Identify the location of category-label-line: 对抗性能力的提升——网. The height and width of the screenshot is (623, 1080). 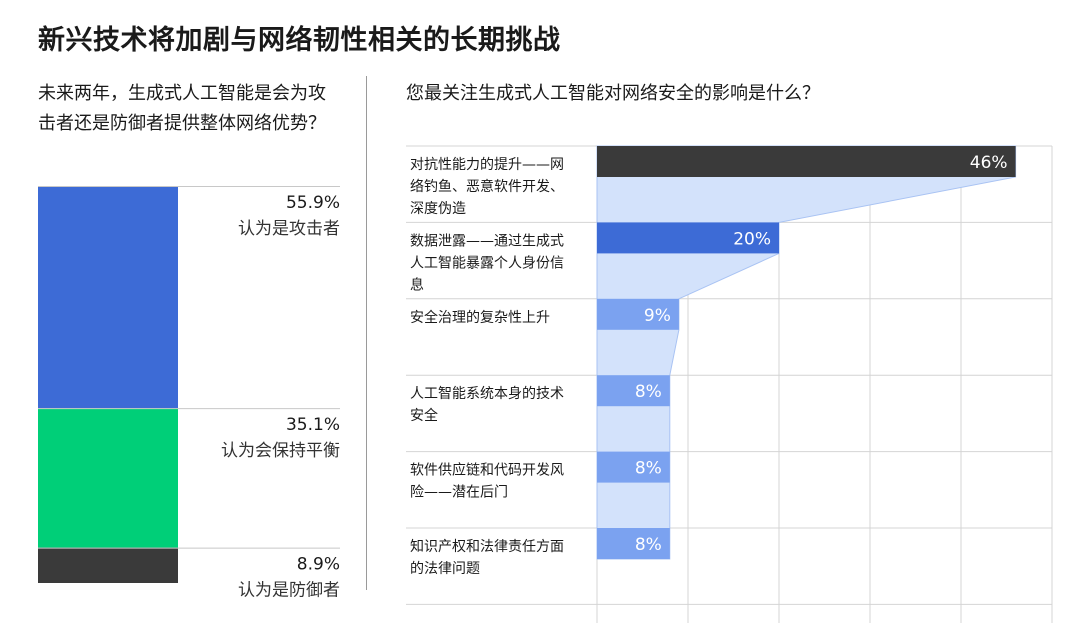
(487, 165).